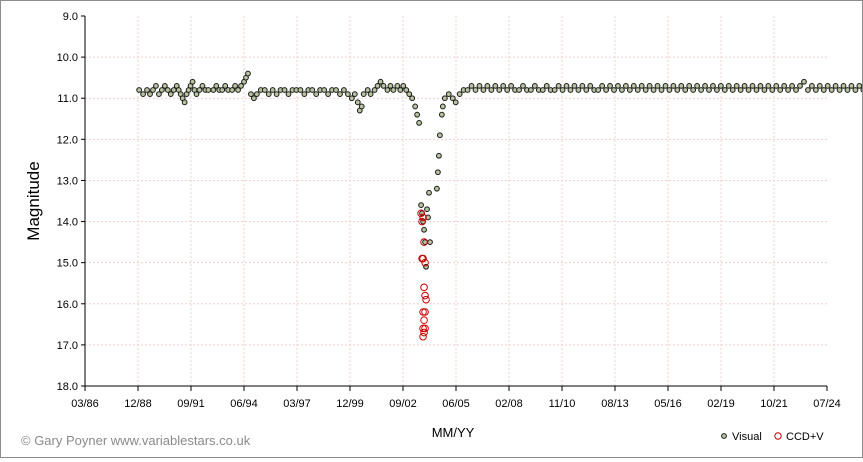  I want to click on x-tick-label: 02/08, so click(509, 404).